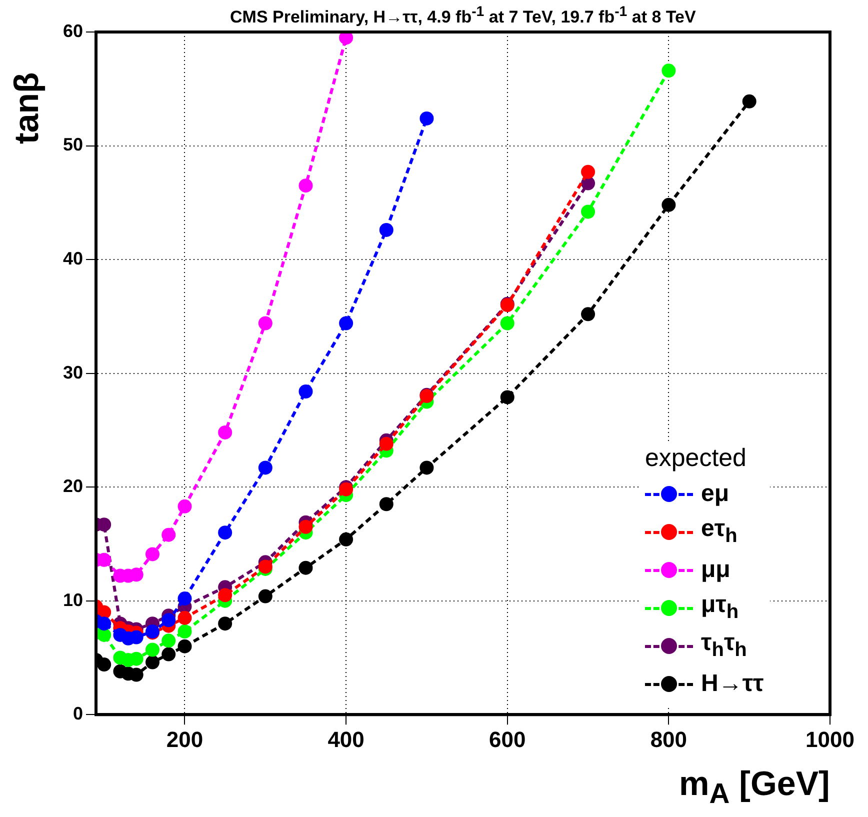 This screenshot has width=868, height=817. What do you see at coordinates (463, 16) in the screenshot?
I see `chart-title: CMS Preliminary, H→ττ, 4.9 fb$^{-1}$ at 7 TeV, 19.7 fb$^{-1}$ at 8 TeV` at bounding box center [463, 16].